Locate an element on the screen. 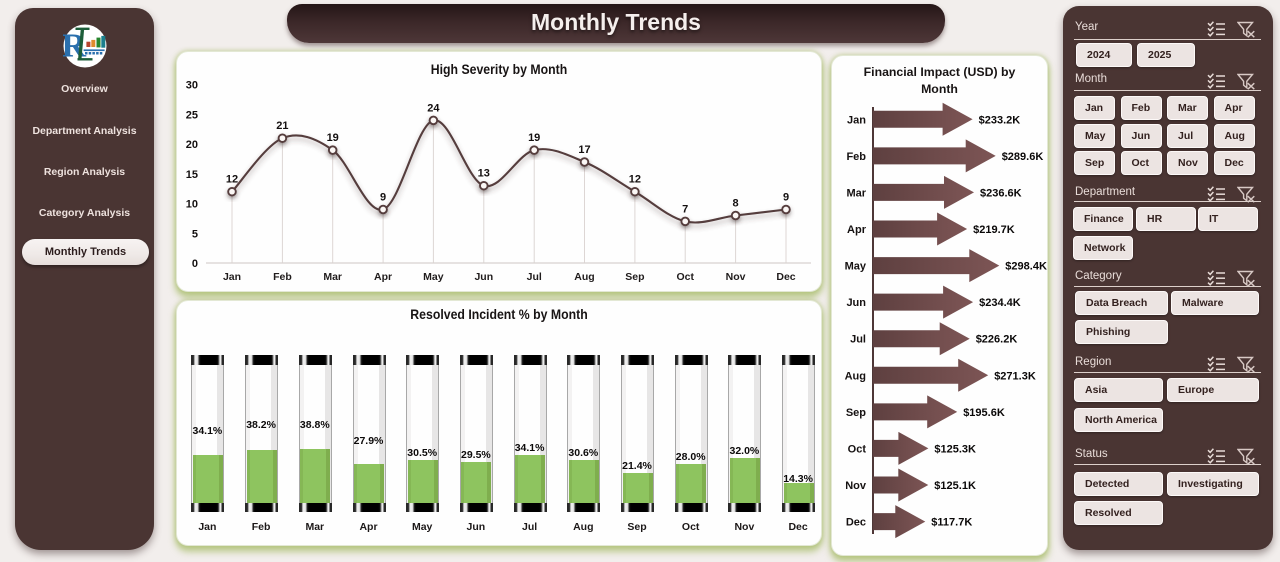 Image resolution: width=1280 pixels, height=562 pixels. svg-text: 7 is located at coordinates (685, 209).